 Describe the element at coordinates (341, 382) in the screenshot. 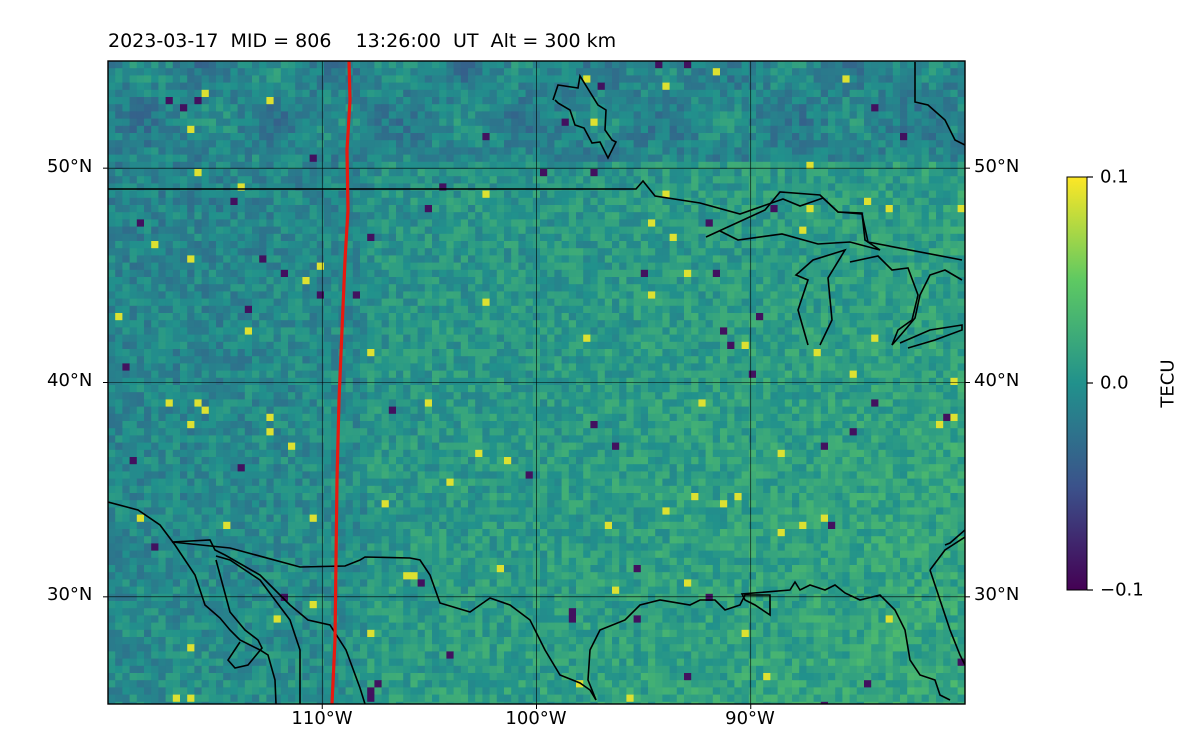

I see `terminator-line` at that location.